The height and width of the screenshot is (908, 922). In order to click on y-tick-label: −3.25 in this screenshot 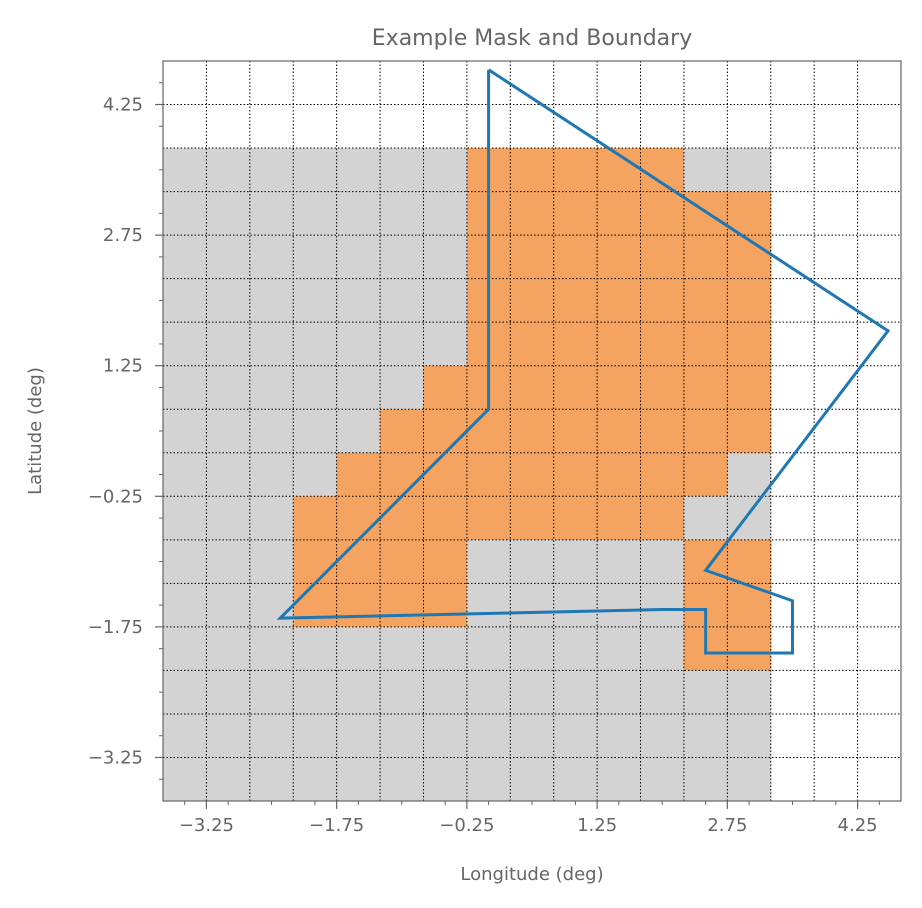, I will do `click(115, 757)`.